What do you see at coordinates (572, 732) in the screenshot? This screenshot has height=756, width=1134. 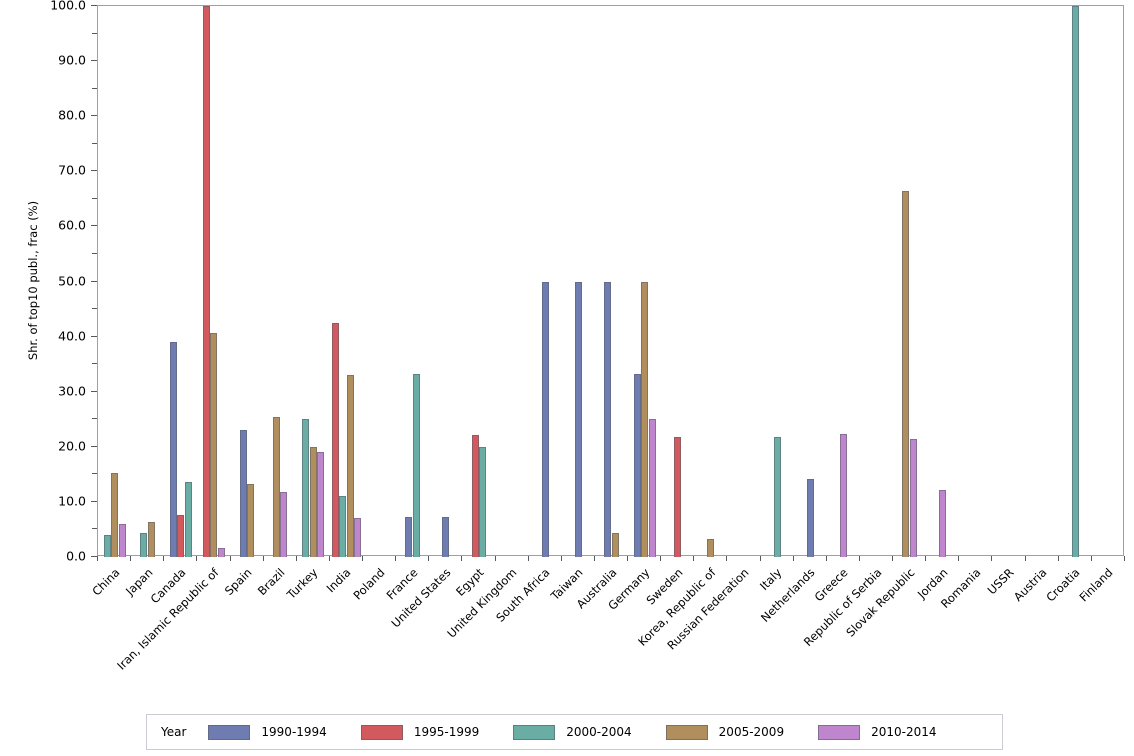 I see `legend-entry: 2000-2004` at bounding box center [572, 732].